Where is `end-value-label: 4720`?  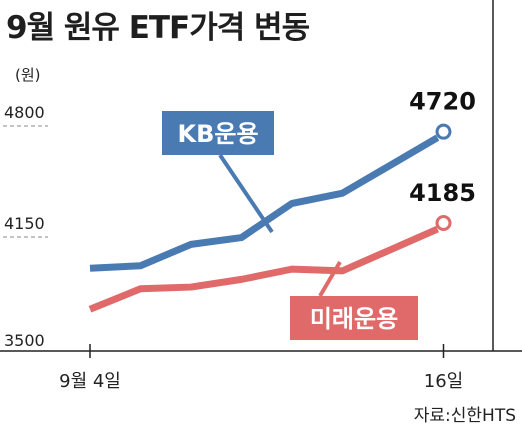 end-value-label: 4720 is located at coordinates (442, 102).